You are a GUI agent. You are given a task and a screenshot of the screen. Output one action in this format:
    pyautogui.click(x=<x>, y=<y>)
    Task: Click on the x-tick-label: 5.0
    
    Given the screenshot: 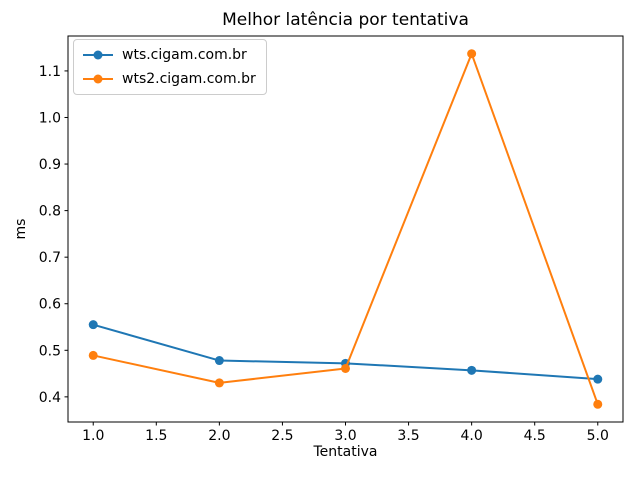 What is the action you would take?
    pyautogui.click(x=598, y=436)
    